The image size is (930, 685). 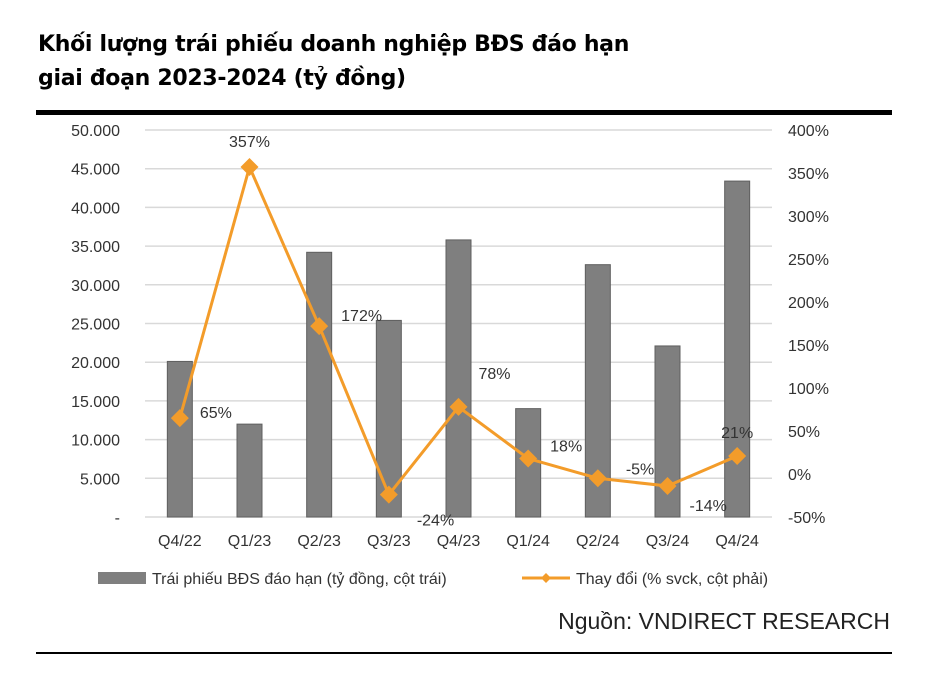 I want to click on top-divider, so click(x=464, y=112).